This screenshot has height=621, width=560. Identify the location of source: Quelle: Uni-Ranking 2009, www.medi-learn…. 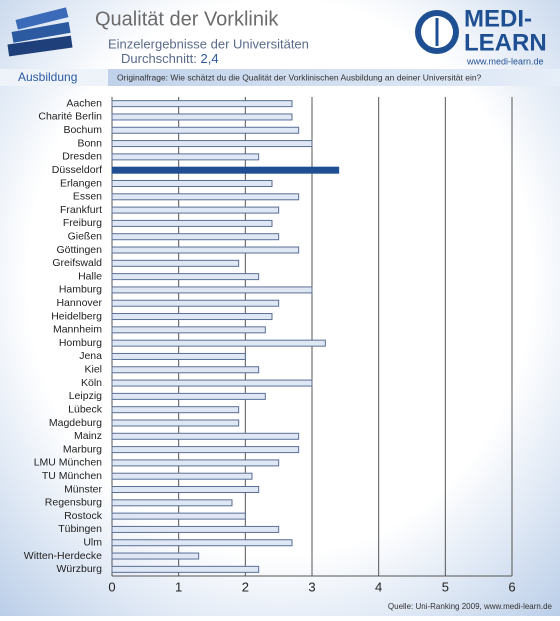
(470, 606).